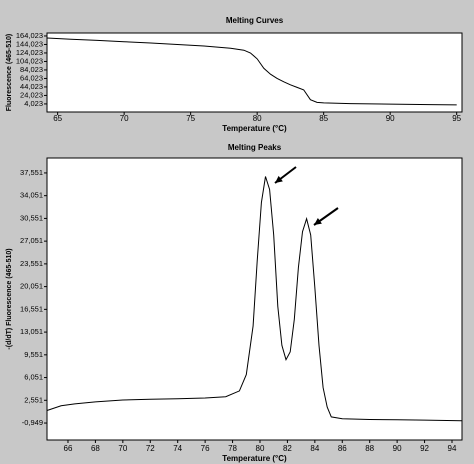 This screenshot has width=474, height=464. Describe the element at coordinates (68, 448) in the screenshot. I see `x-tick-label: 66` at that location.